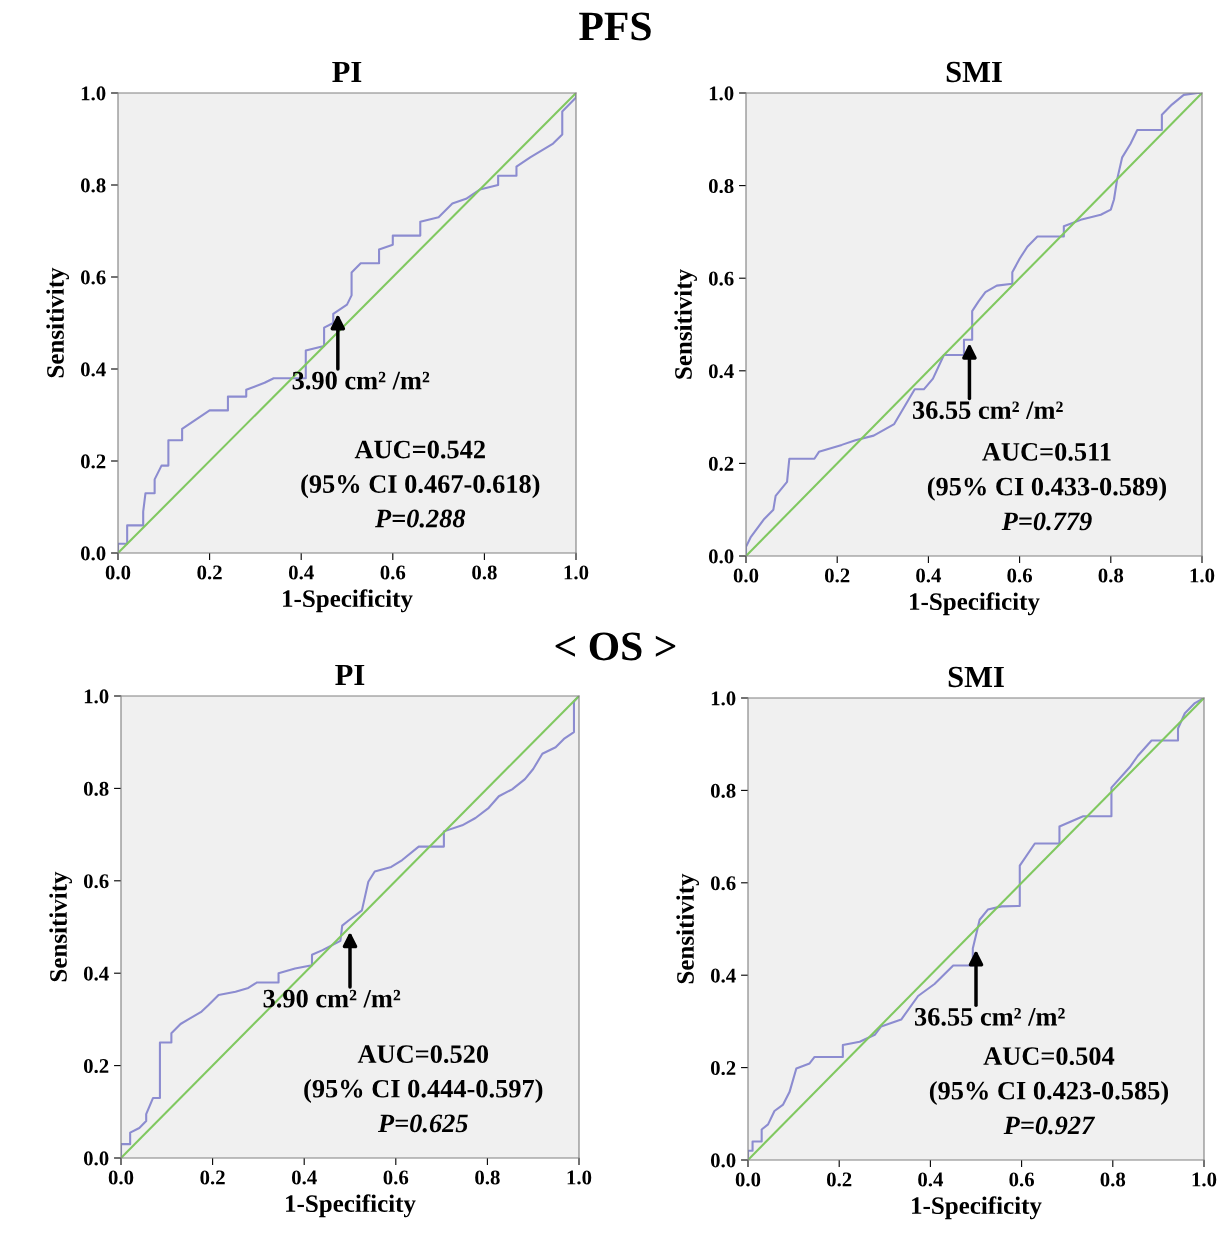 The height and width of the screenshot is (1244, 1231). Describe the element at coordinates (1049, 1093) in the screenshot. I see `annotation: (95% CI 0.423-0.585)` at that location.